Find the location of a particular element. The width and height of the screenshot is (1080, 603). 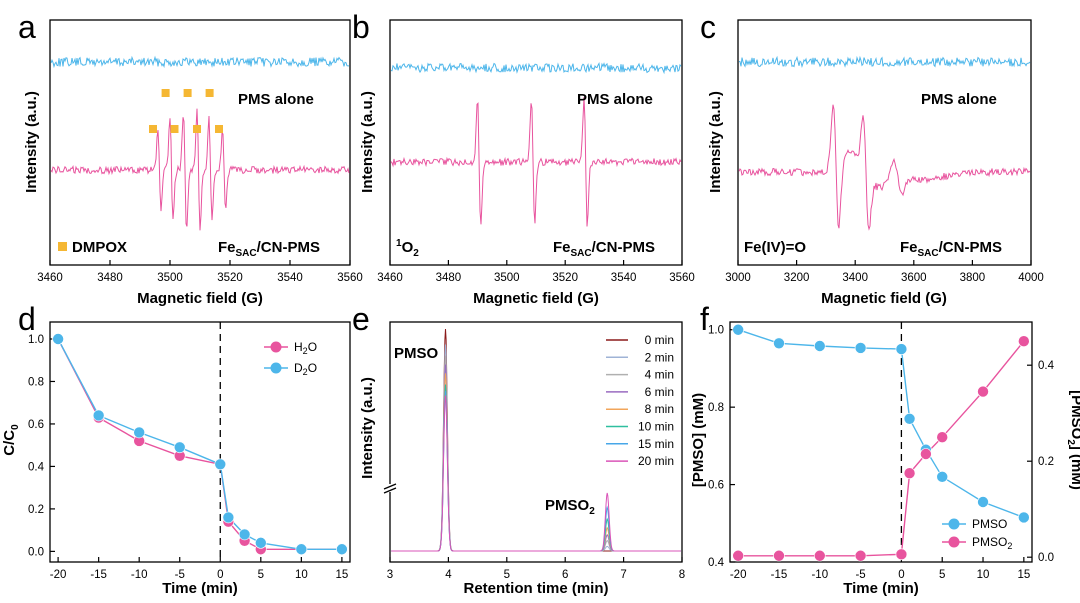

panel-e-legend-label-5: 10 min is located at coordinates (656, 427).